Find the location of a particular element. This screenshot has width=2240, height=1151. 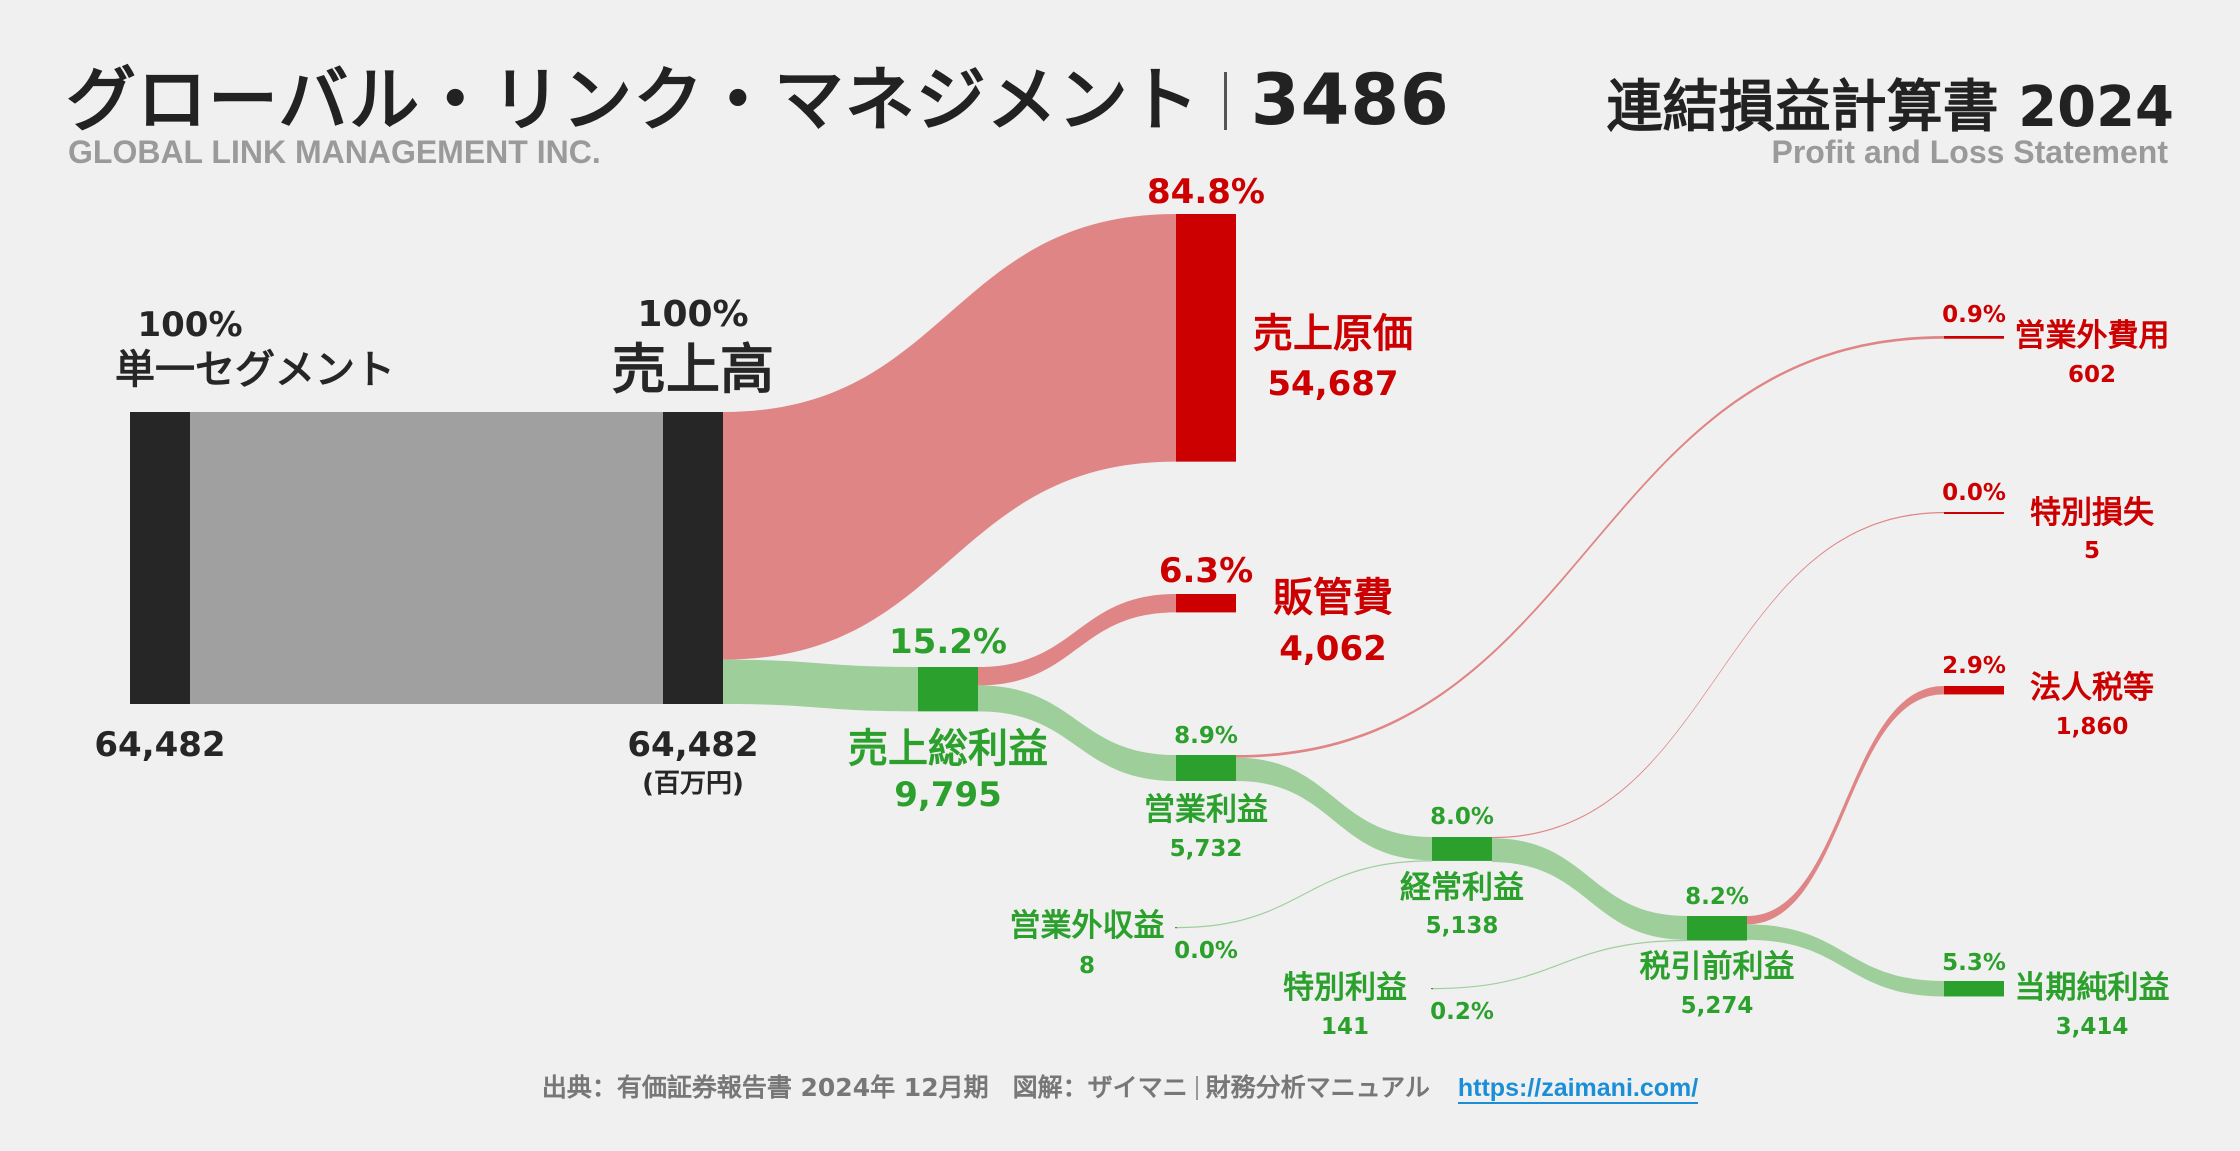

node-sp_loss is located at coordinates (1974, 513).